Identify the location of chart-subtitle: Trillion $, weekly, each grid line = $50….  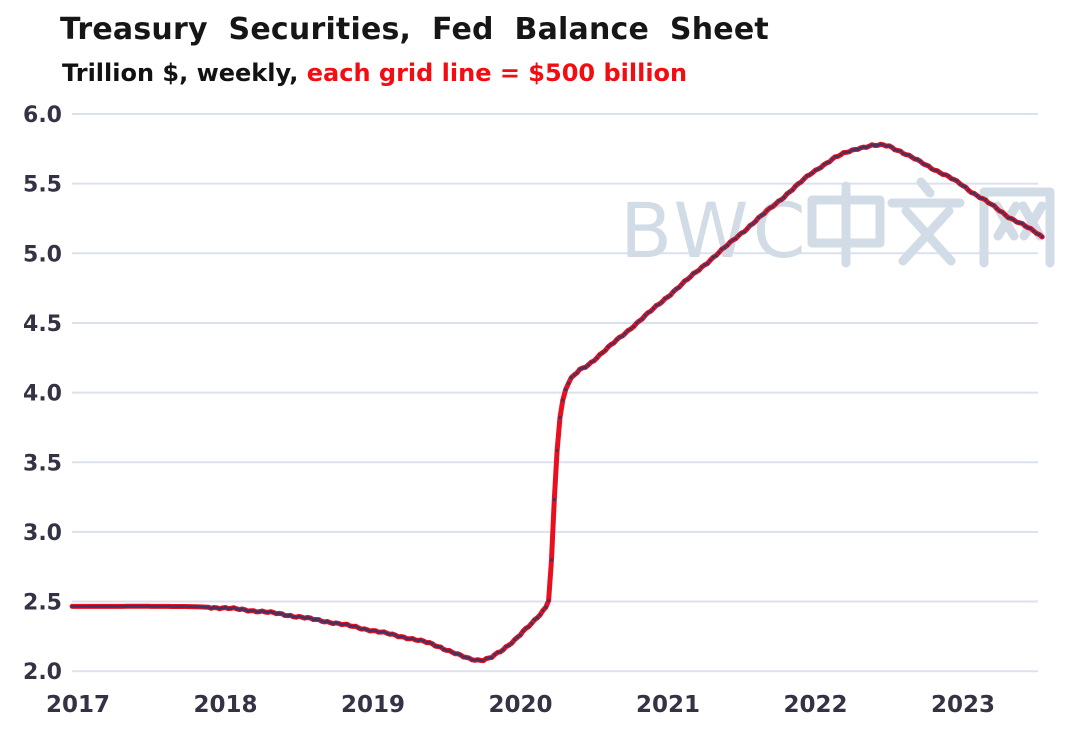
(374, 73).